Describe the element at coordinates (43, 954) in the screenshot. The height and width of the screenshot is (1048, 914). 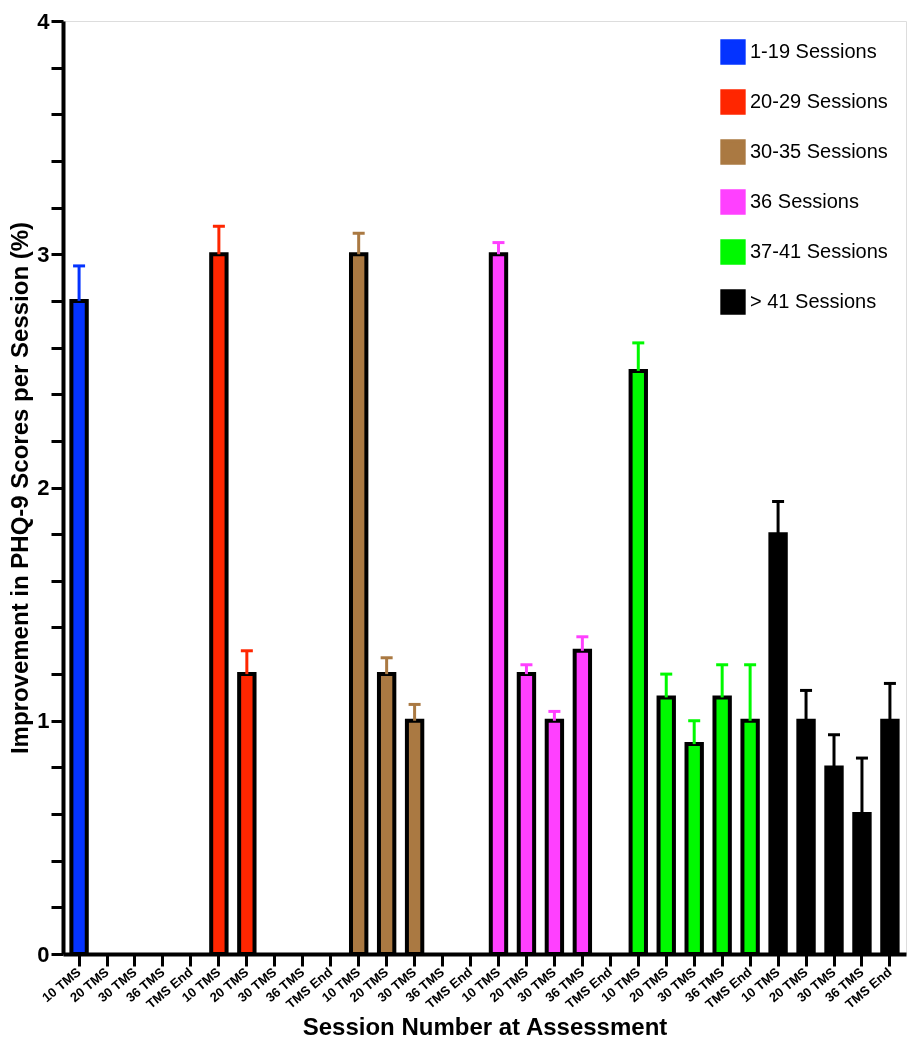
I see `y-tick-label: 0` at that location.